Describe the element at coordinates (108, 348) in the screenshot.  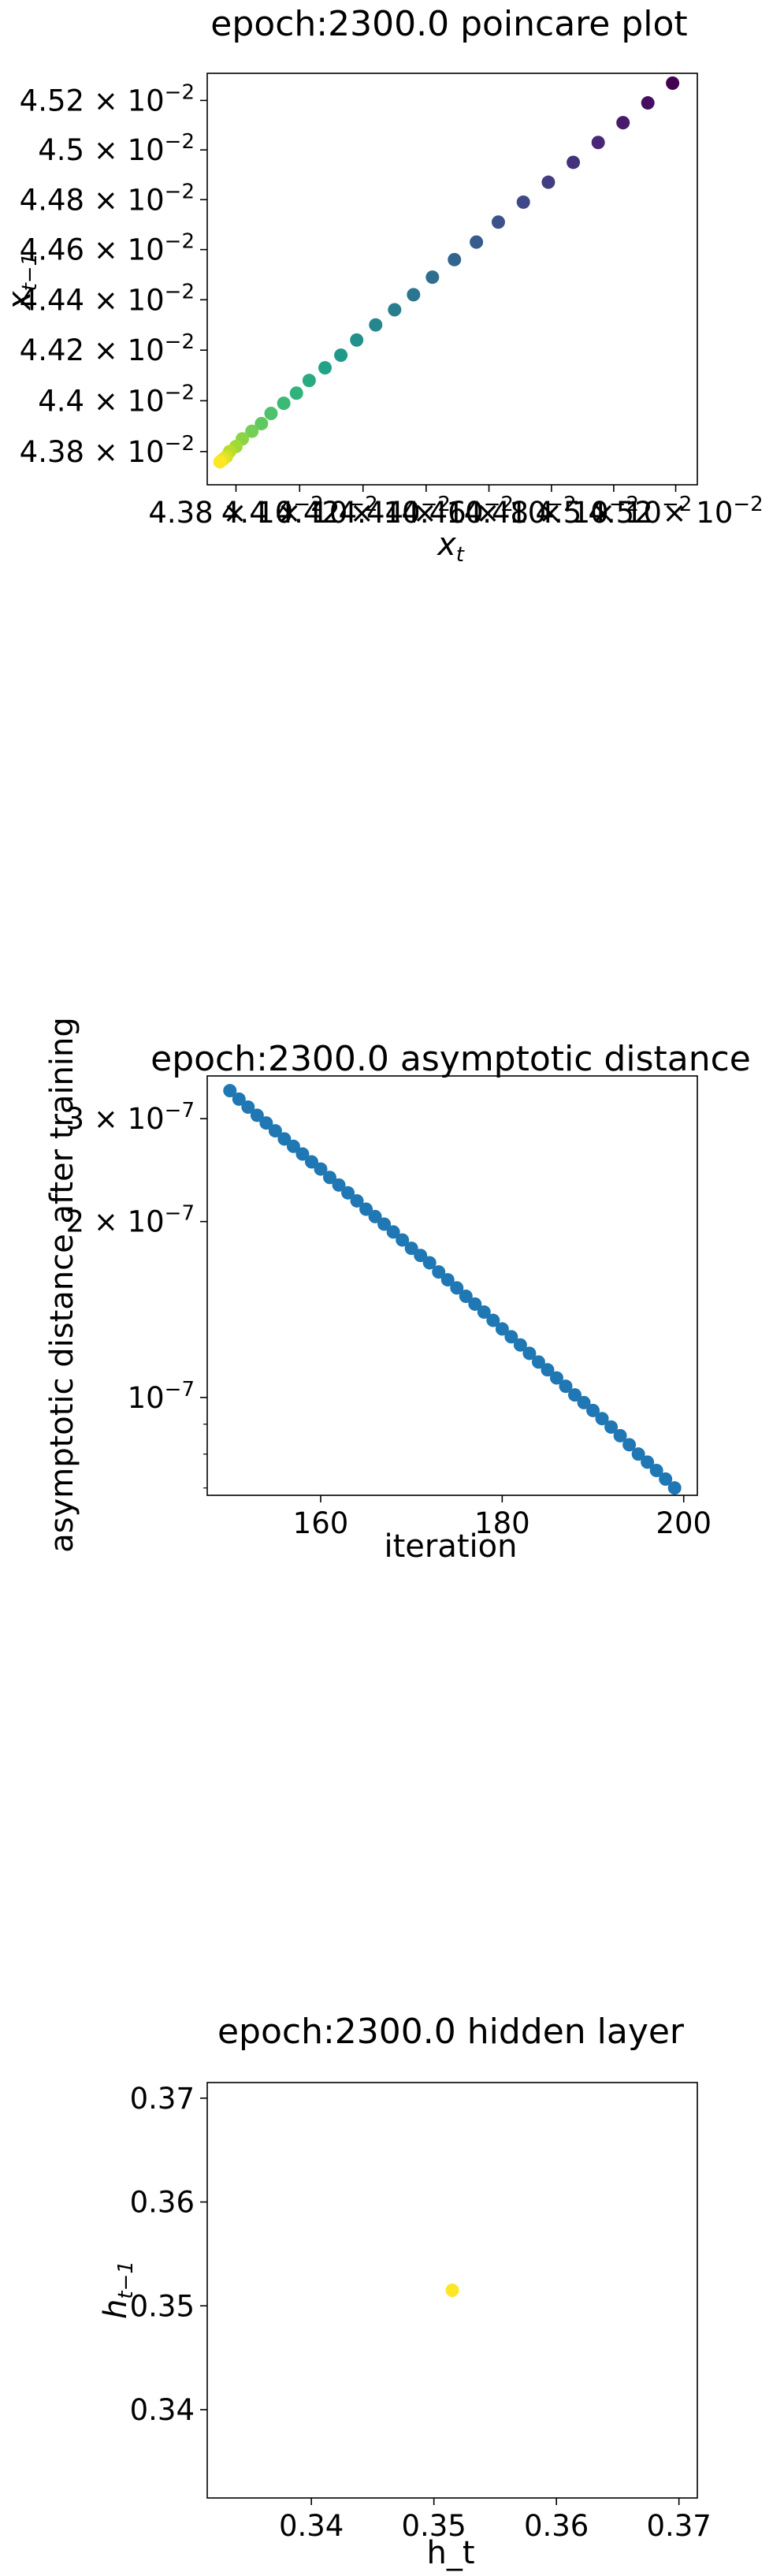
I see `y-tick-label: 4.42 × 10⁻²` at that location.